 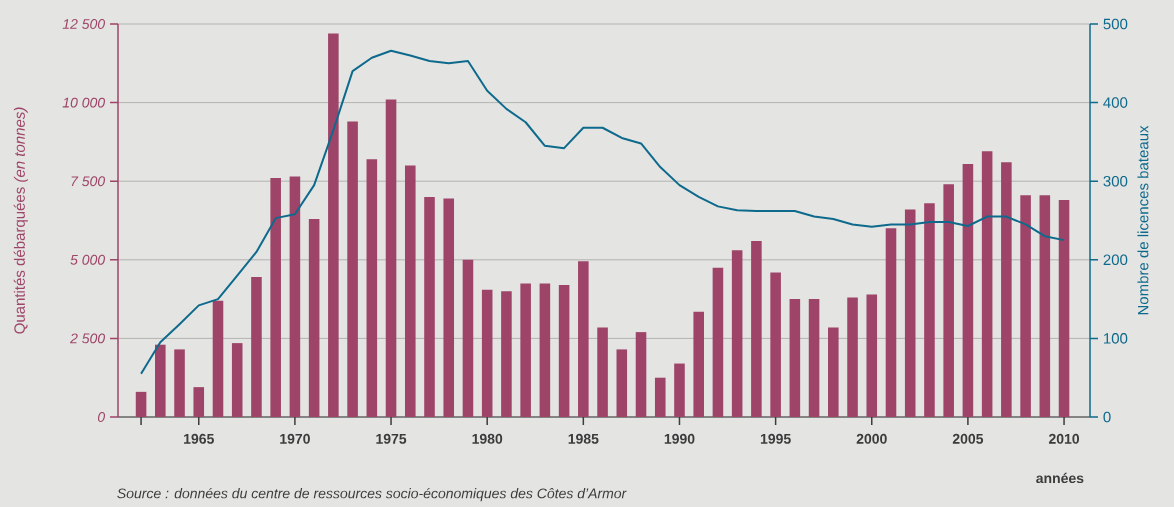 I want to click on y-tick-label: 7 500, so click(x=88, y=181).